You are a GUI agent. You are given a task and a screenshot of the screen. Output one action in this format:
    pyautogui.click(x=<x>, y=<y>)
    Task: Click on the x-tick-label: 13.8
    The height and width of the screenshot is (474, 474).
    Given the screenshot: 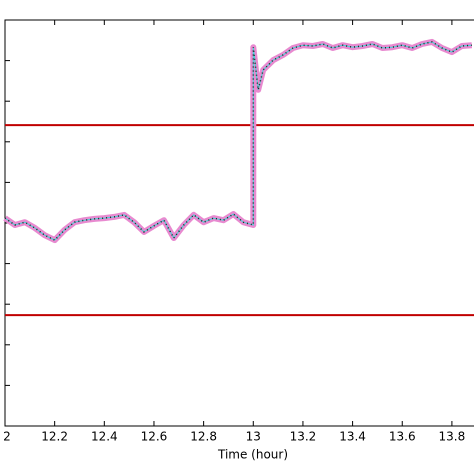 What is the action you would take?
    pyautogui.click(x=452, y=437)
    